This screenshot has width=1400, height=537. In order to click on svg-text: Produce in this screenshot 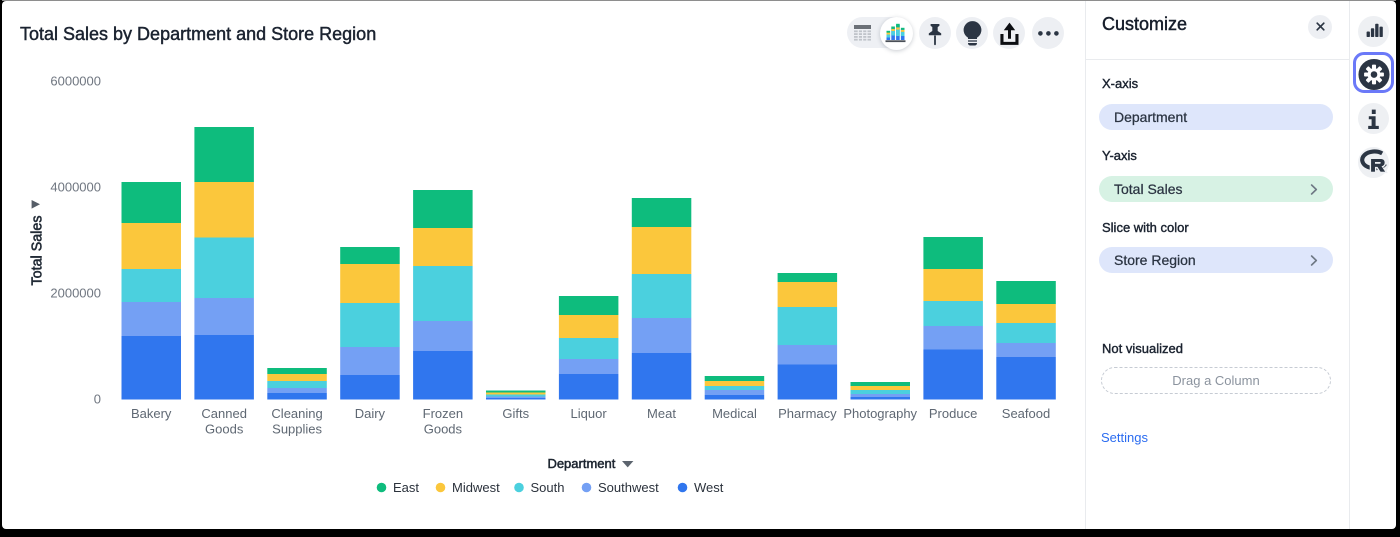, I will do `click(953, 413)`.